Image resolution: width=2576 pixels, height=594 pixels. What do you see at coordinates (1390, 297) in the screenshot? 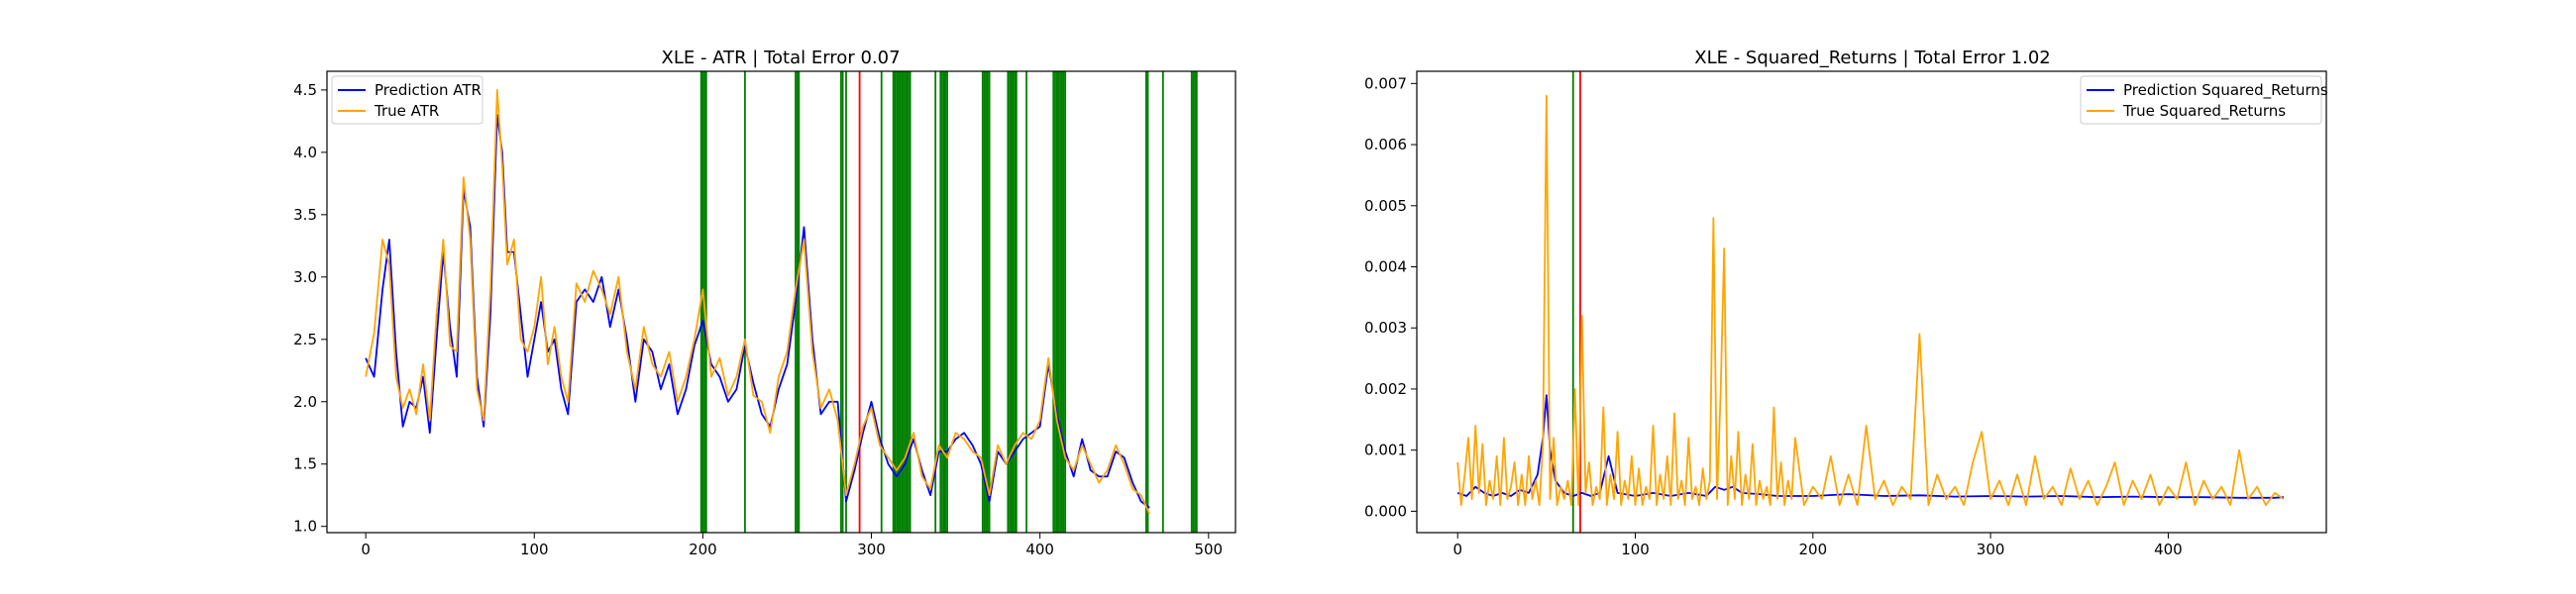
I see `squared-returns-y-axis: 0.000 0.001 0.002 0.003 0.004 0.005 0.006 0.007` at bounding box center [1390, 297].